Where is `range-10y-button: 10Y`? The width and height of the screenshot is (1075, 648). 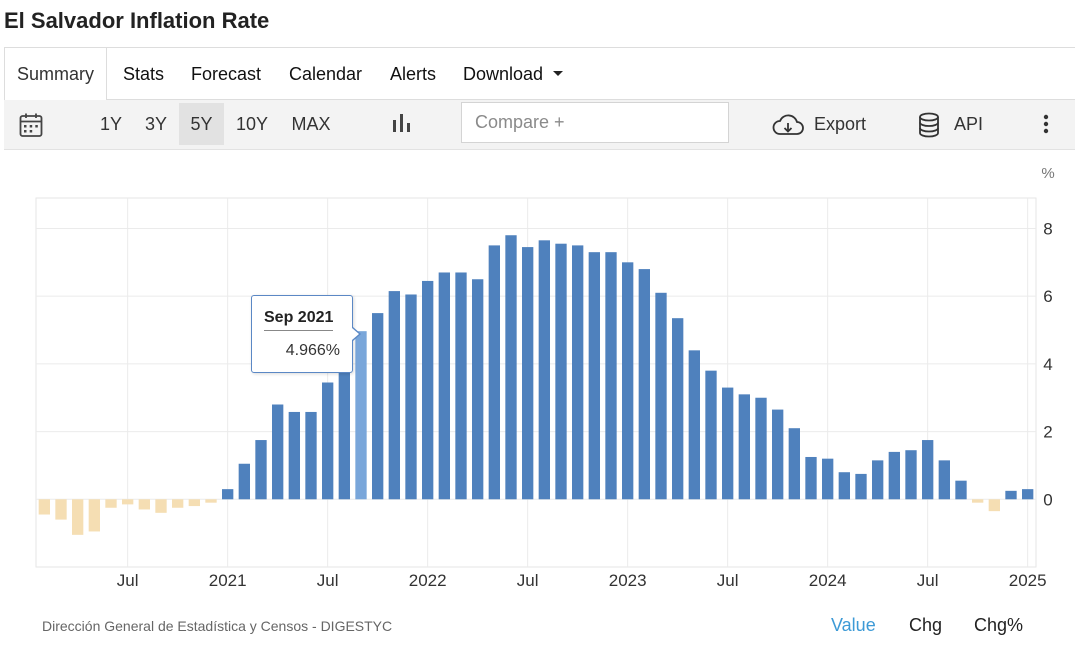 range-10y-button: 10Y is located at coordinates (252, 124).